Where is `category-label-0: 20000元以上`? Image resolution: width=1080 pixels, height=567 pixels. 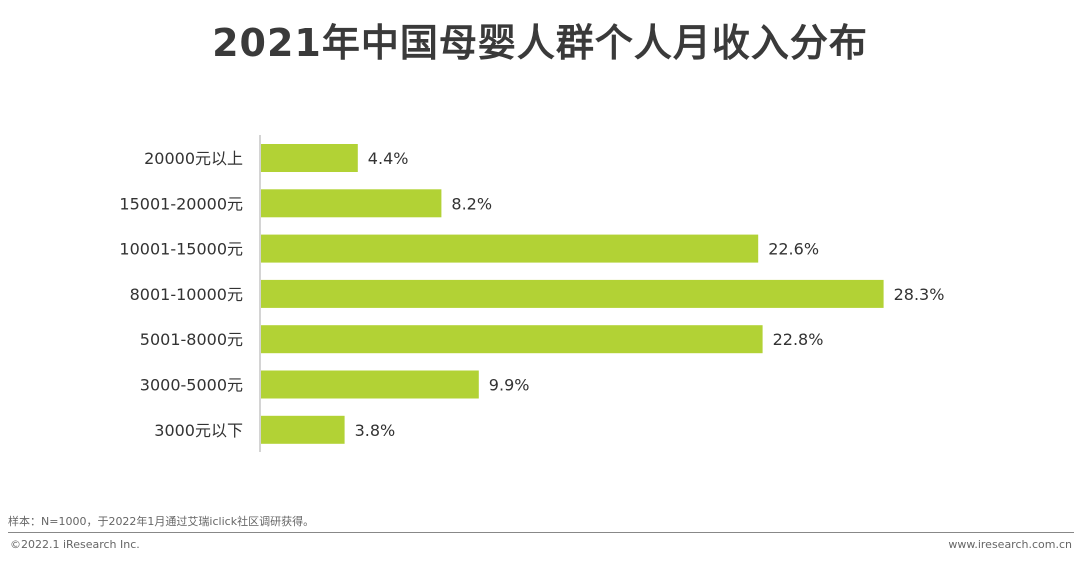
category-label-0: 20000元以上 is located at coordinates (193, 158).